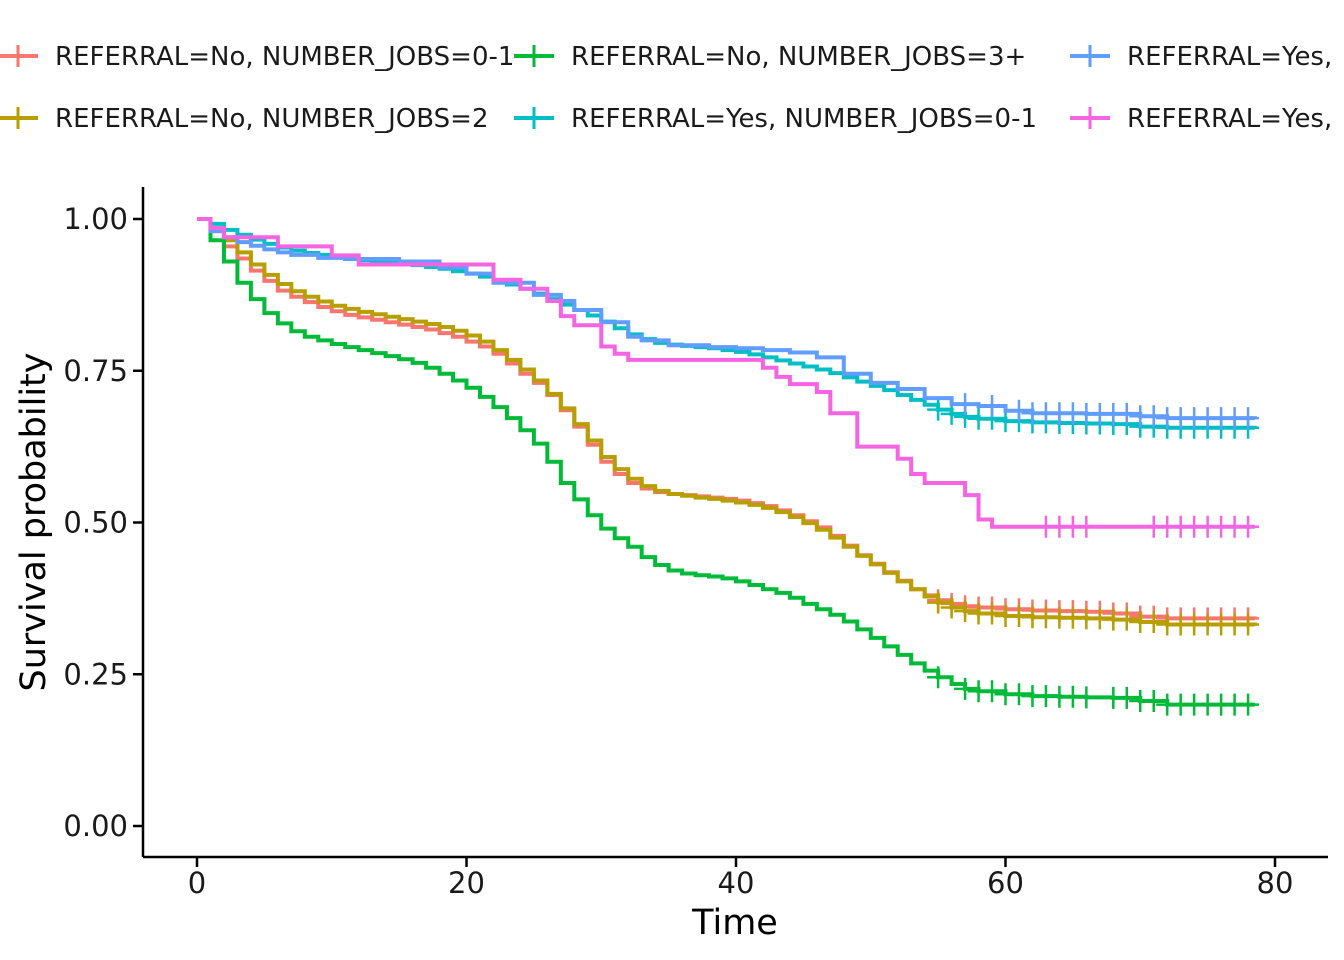 This screenshot has width=1344, height=960. What do you see at coordinates (95, 219) in the screenshot?
I see `y-tick-label: 1.00` at bounding box center [95, 219].